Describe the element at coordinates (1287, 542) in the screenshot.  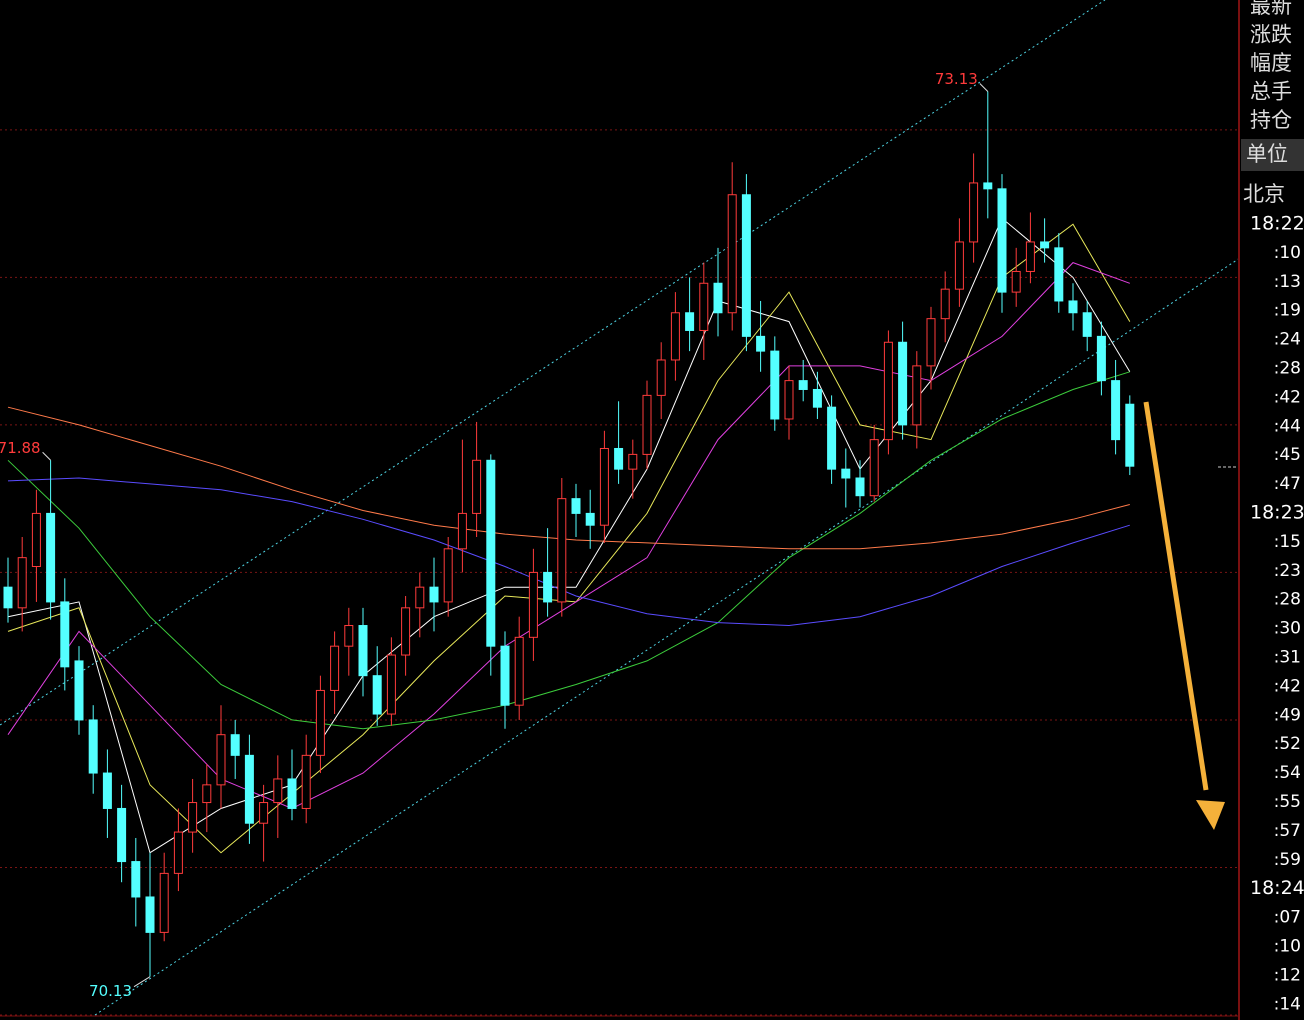
I see `time-label: :15` at that location.